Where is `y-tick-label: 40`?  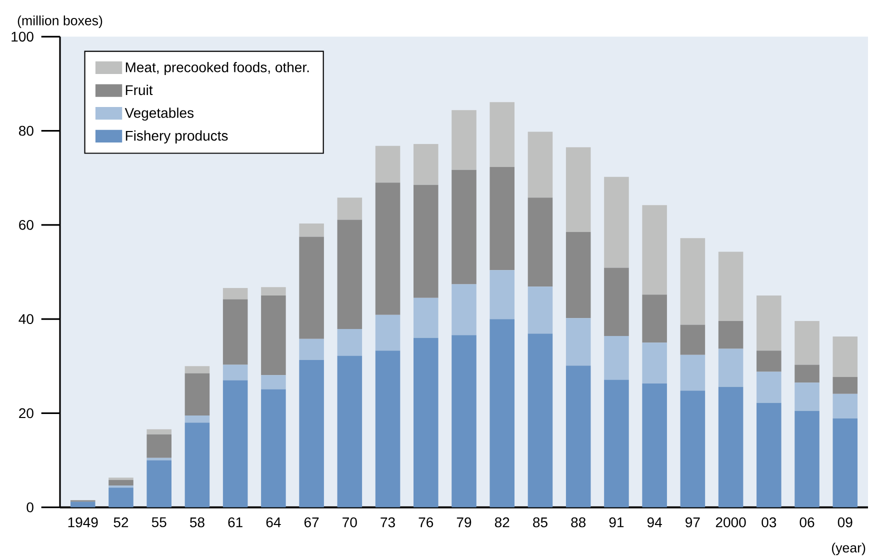
y-tick-label: 40 is located at coordinates (26, 319).